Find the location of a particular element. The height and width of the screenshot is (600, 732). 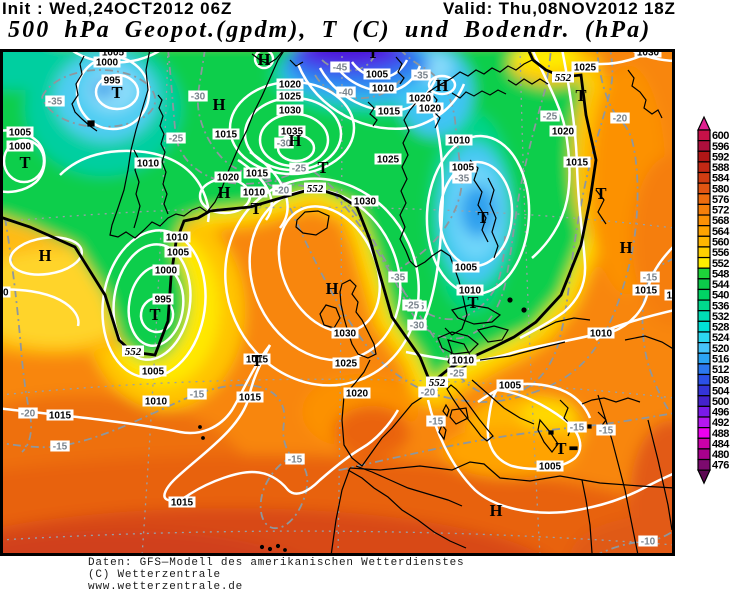

svg-text: 592 is located at coordinates (720, 157).